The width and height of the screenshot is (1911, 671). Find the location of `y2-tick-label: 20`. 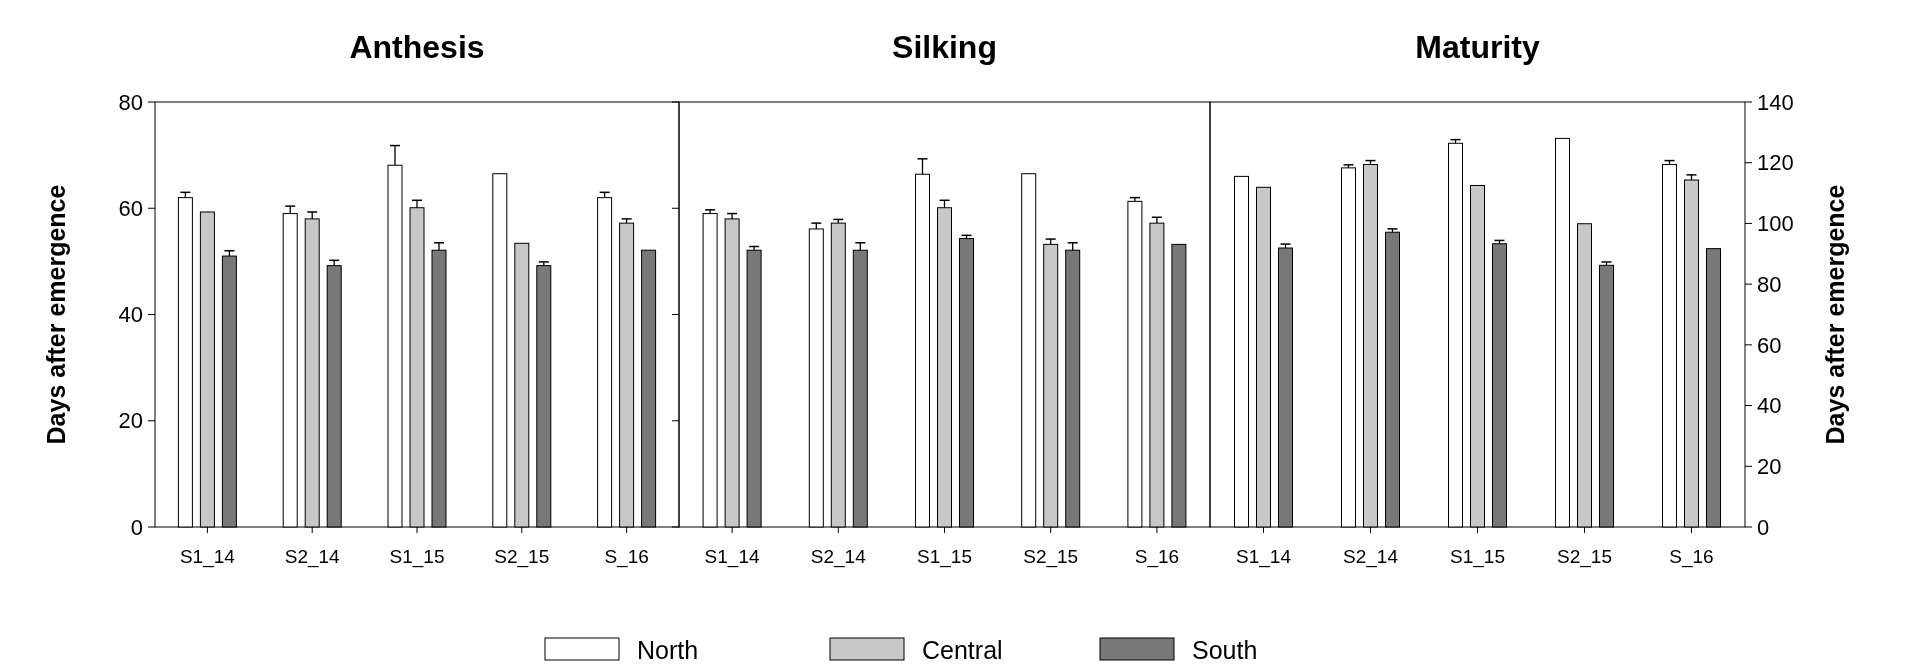

y2-tick-label: 20 is located at coordinates (1769, 466).